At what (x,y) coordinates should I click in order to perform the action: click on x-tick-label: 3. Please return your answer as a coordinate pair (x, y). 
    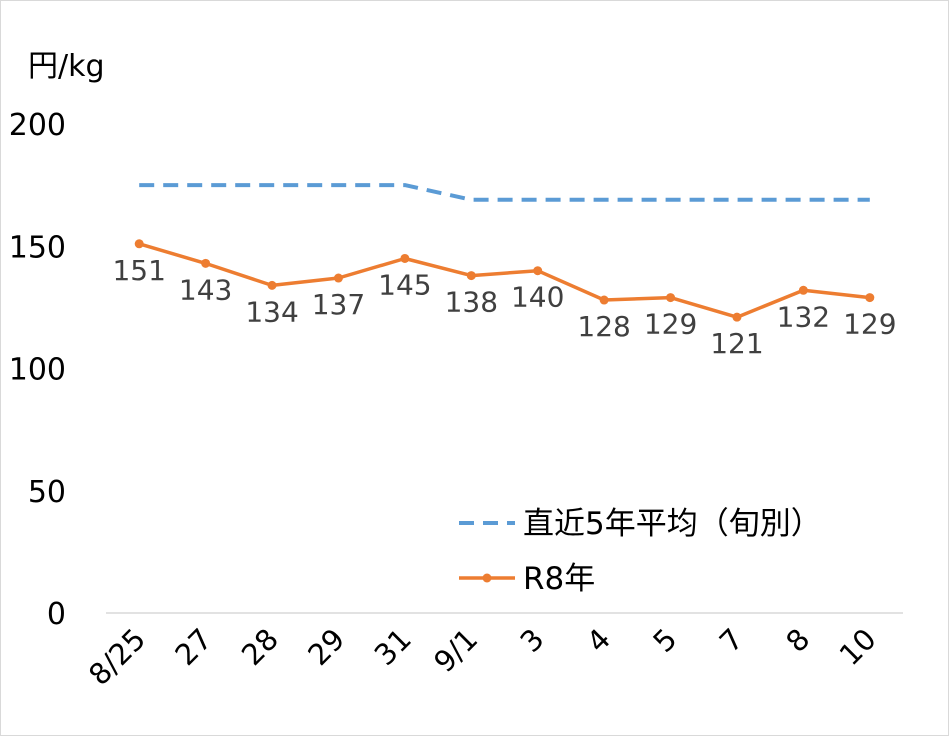
    Looking at the image, I should click on (532, 640).